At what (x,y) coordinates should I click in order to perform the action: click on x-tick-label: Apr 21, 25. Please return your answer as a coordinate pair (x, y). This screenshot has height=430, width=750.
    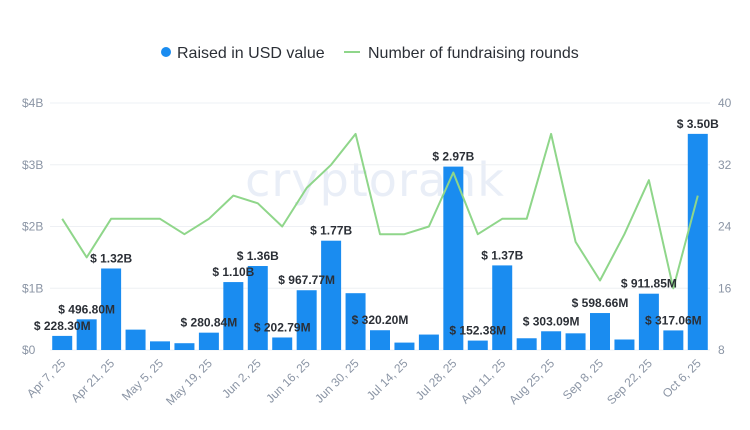
    Looking at the image, I should click on (92, 380).